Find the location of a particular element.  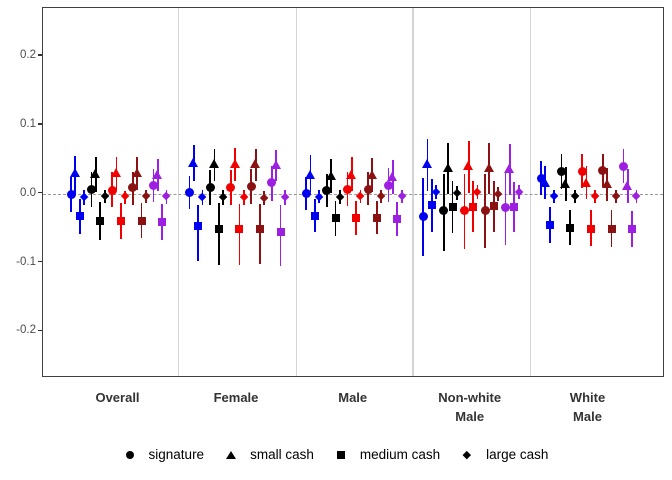

y-tick-label: 0.1 is located at coordinates (28, 123).